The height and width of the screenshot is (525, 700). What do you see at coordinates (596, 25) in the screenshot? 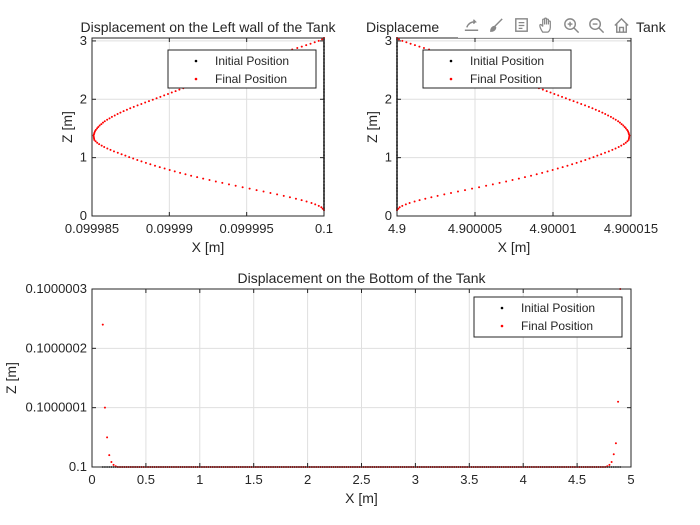
I see `zoom-out-icon` at bounding box center [596, 25].